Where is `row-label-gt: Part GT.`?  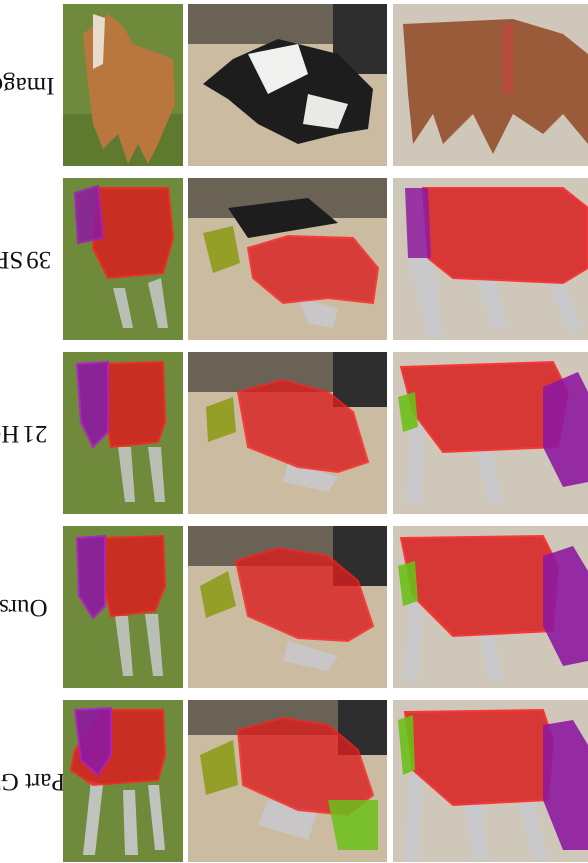 row-label-gt: Part GT. is located at coordinates (33, 781).